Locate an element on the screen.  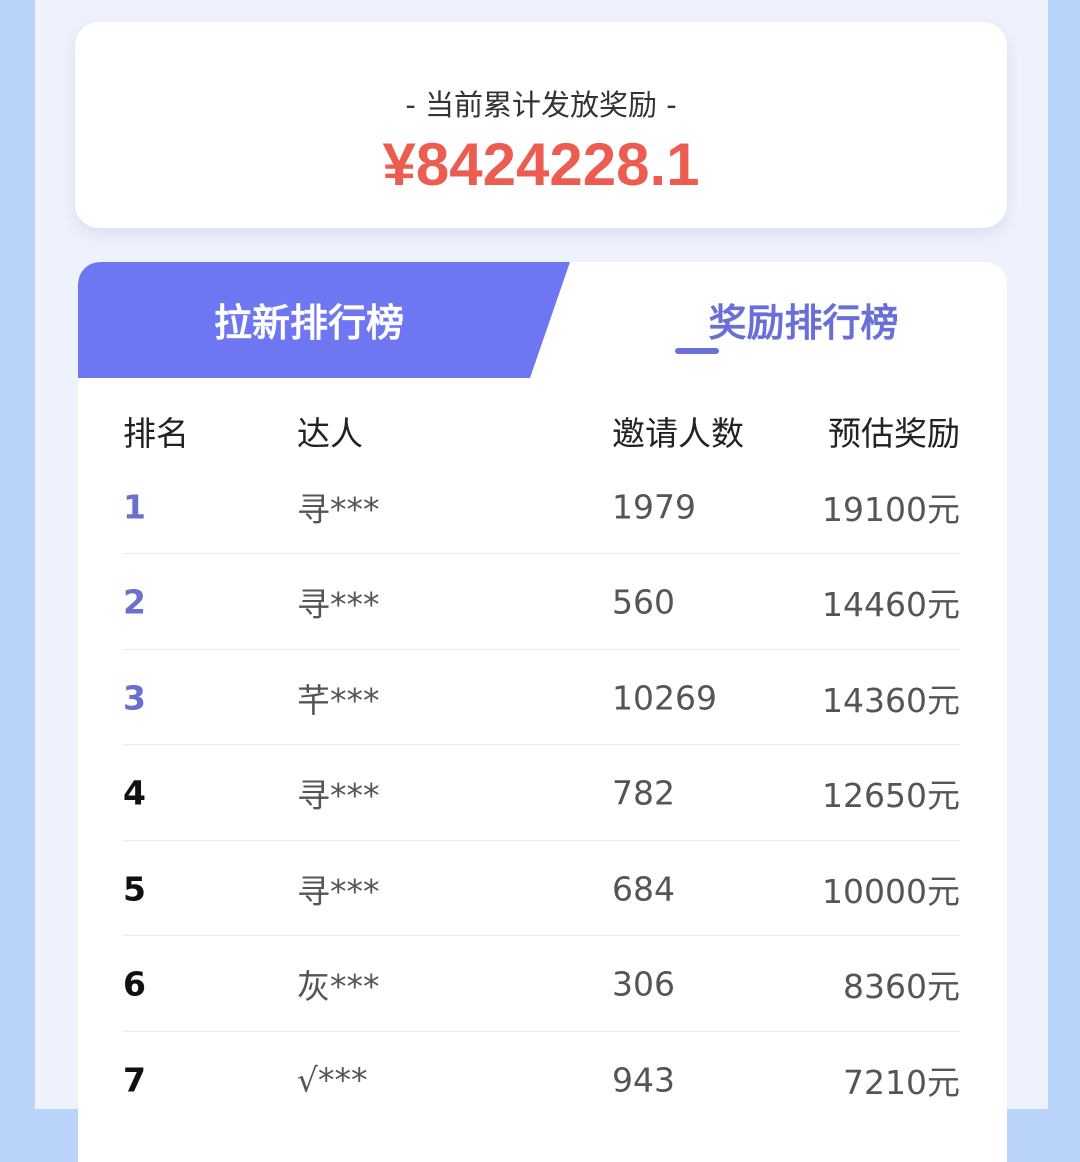
table-row: 5 寻*** 684 10000元 is located at coordinates (541, 888).